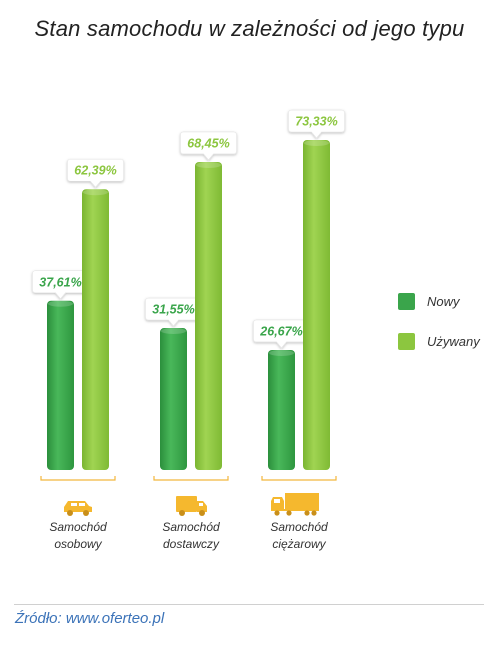 The width and height of the screenshot is (499, 655). I want to click on source-link: Źródło: www.oferteo.pl, so click(90, 618).